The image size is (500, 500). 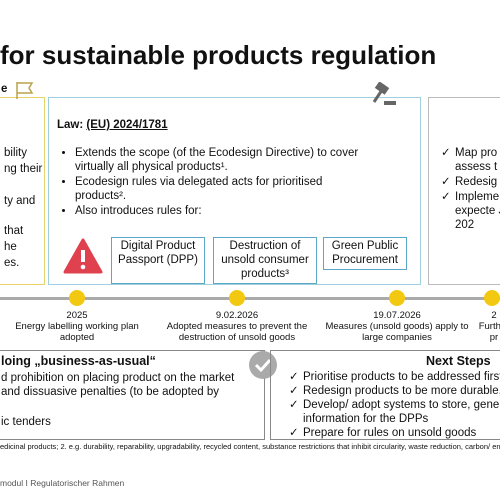 What do you see at coordinates (237, 315) in the screenshot?
I see `milestone-date: 9.02.2026` at bounding box center [237, 315].